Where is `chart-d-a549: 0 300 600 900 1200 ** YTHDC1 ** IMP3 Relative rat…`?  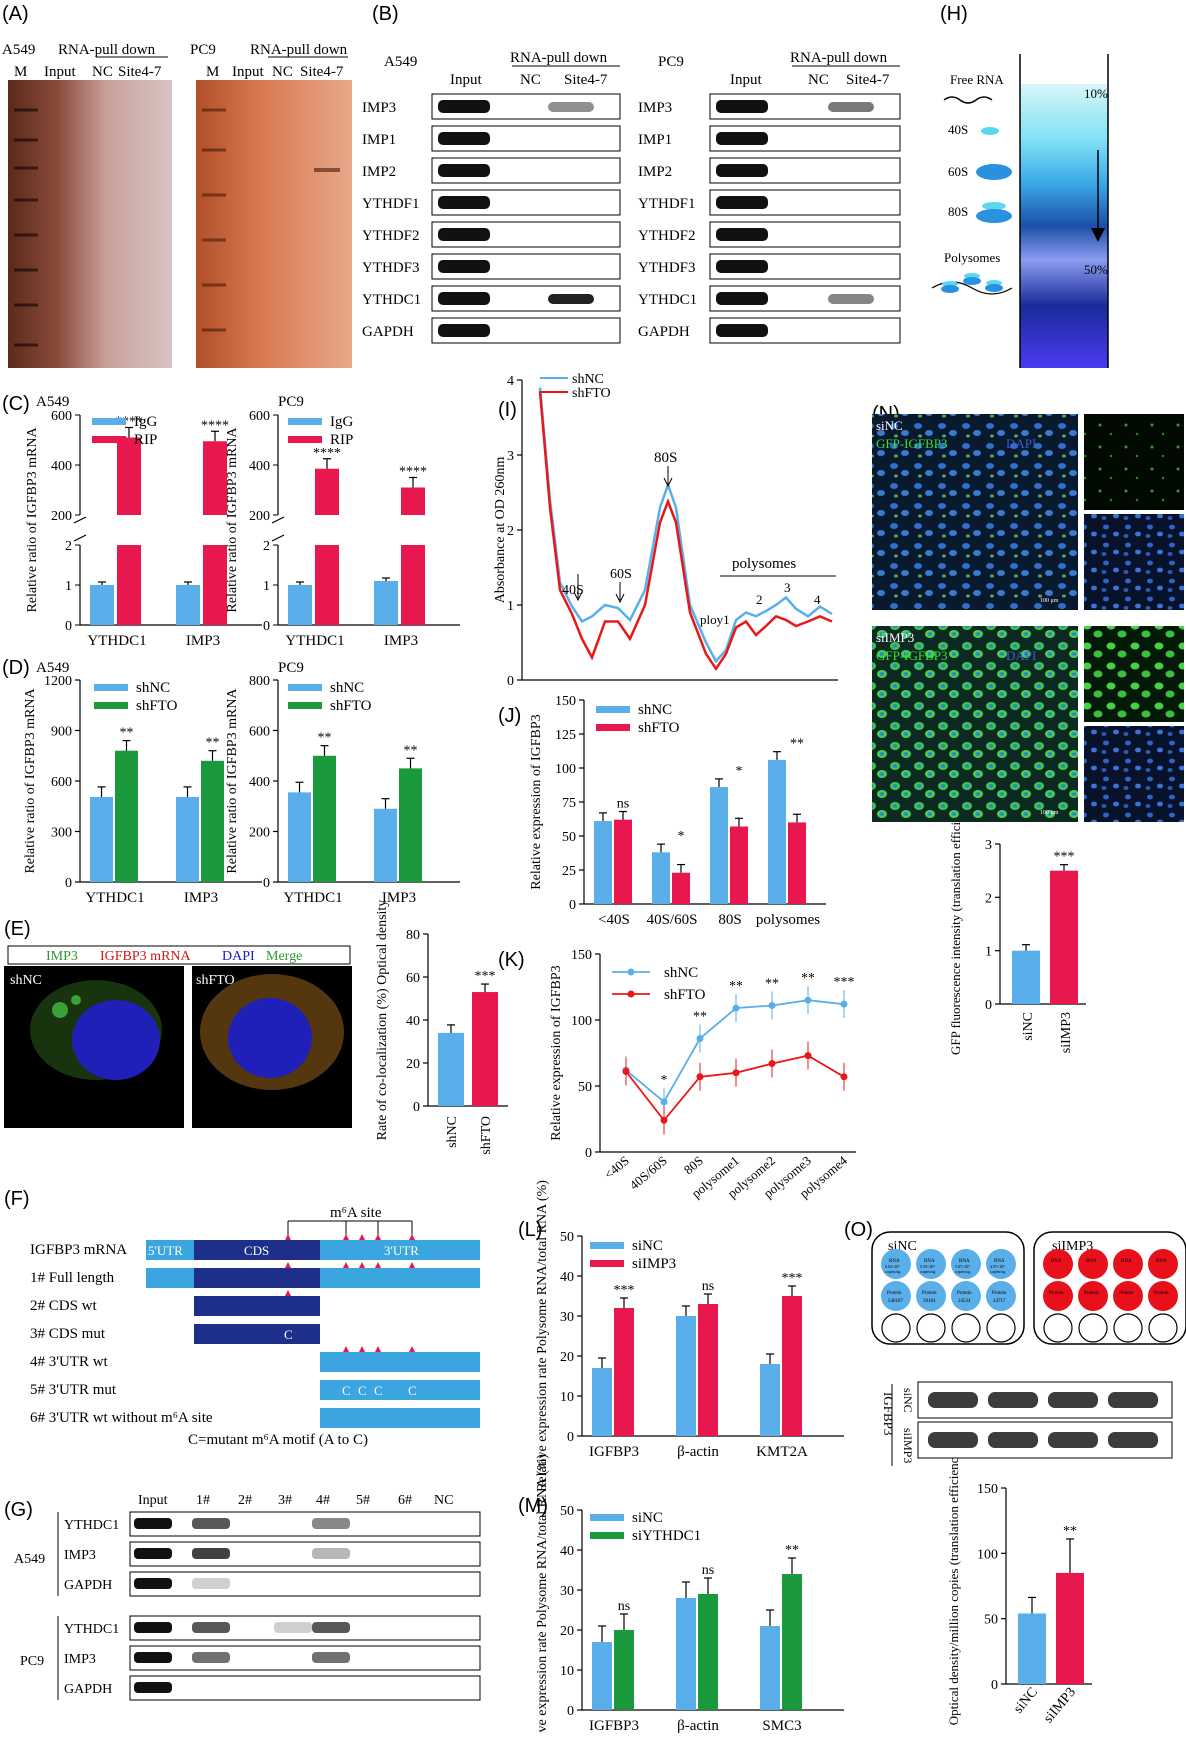 chart-d-a549: 0 300 600 900 1200 ** YTHDC1 ** IMP3 Relative rat… is located at coordinates (142, 783).